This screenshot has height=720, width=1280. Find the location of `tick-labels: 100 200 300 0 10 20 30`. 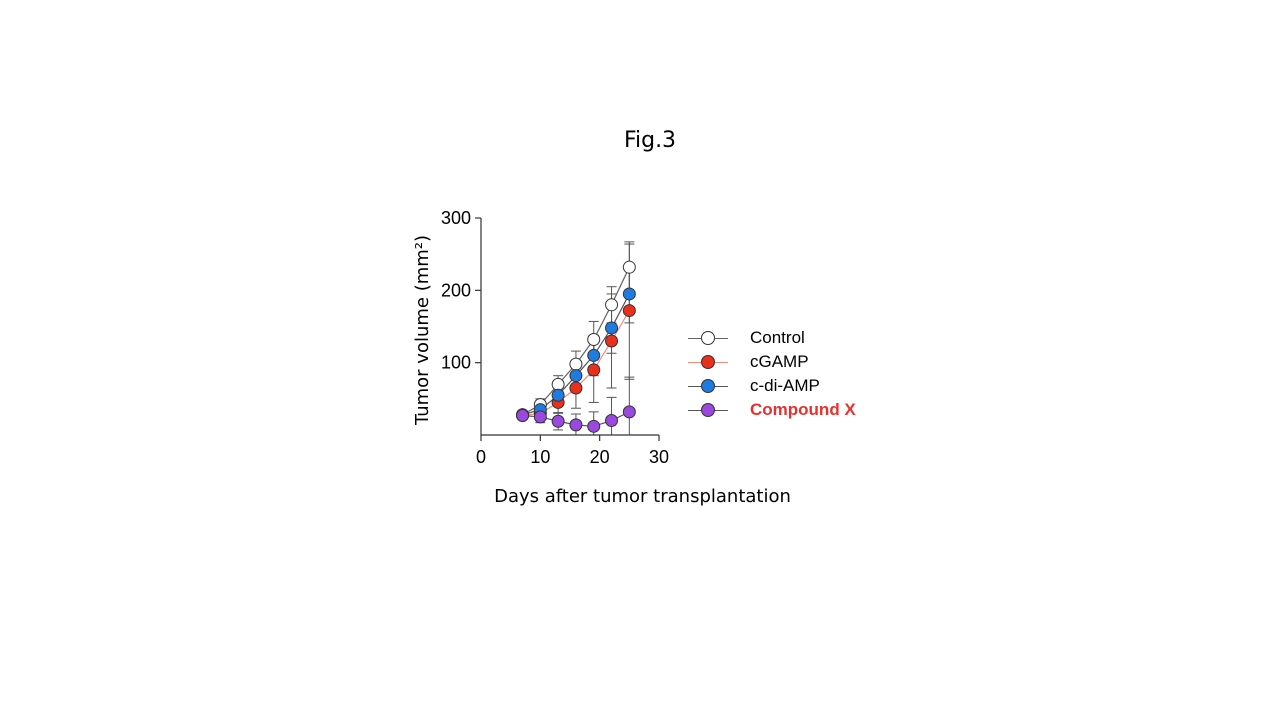

tick-labels: 100 200 300 0 10 20 30 is located at coordinates (555, 337).